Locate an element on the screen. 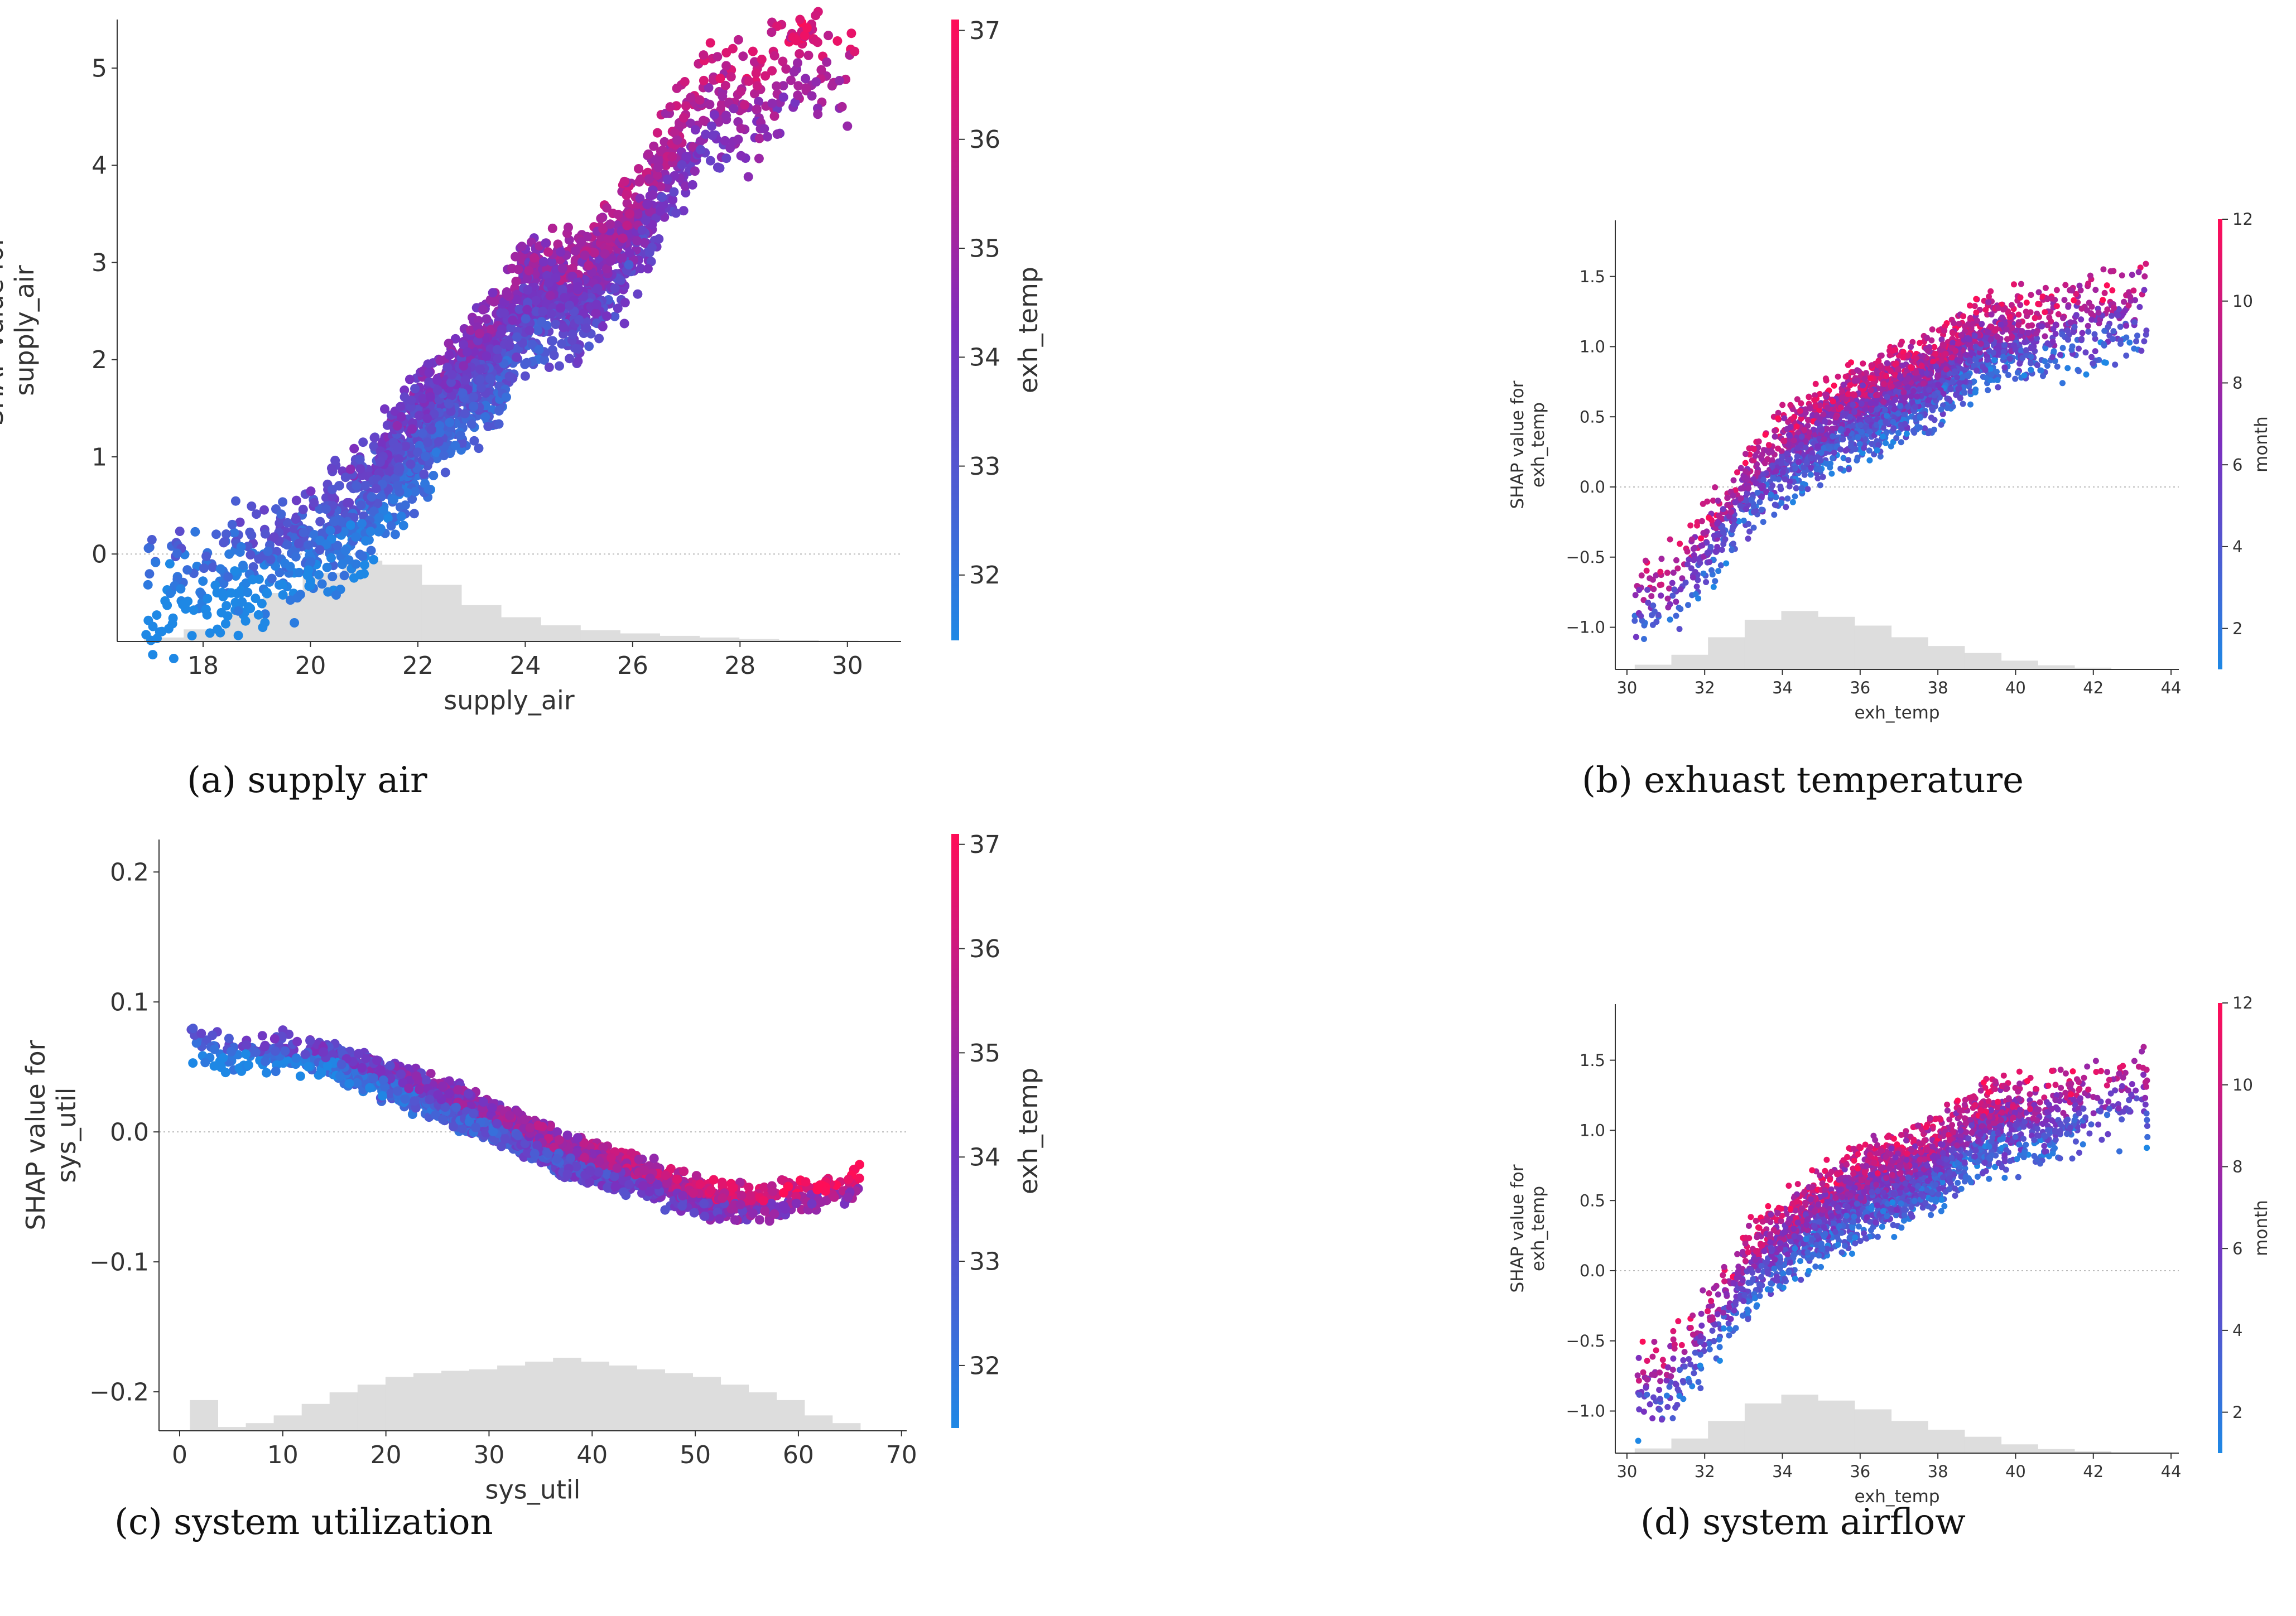  x-tick-label: 30 is located at coordinates (847, 666).